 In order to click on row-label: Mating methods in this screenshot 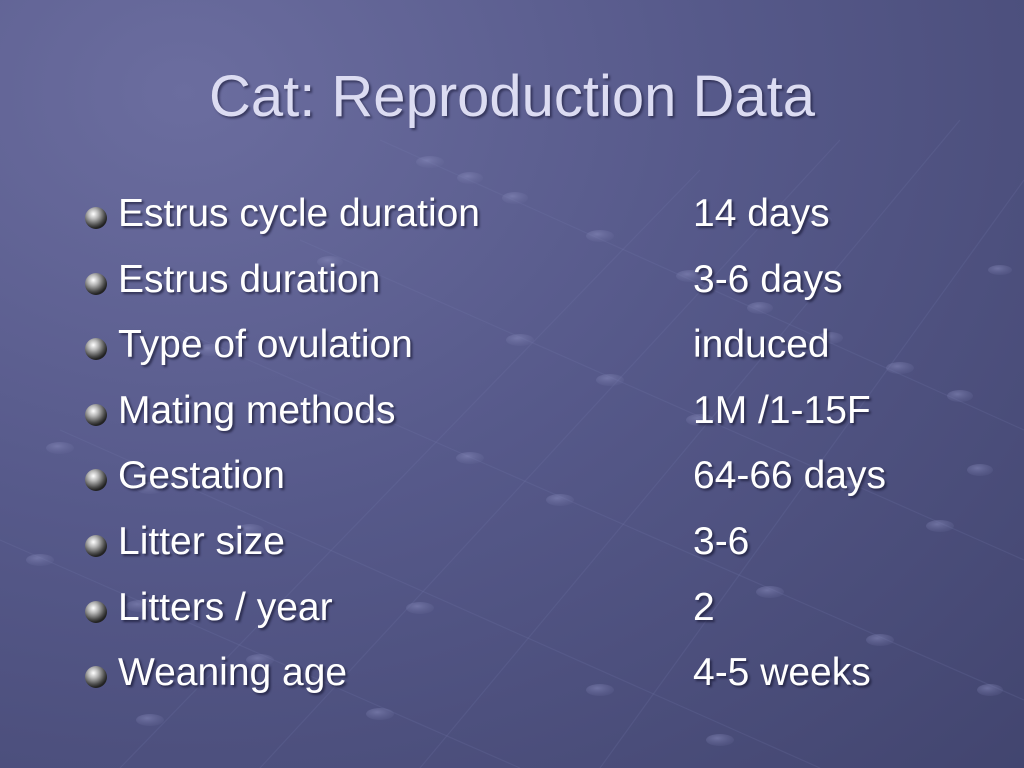, I will do `click(257, 410)`.